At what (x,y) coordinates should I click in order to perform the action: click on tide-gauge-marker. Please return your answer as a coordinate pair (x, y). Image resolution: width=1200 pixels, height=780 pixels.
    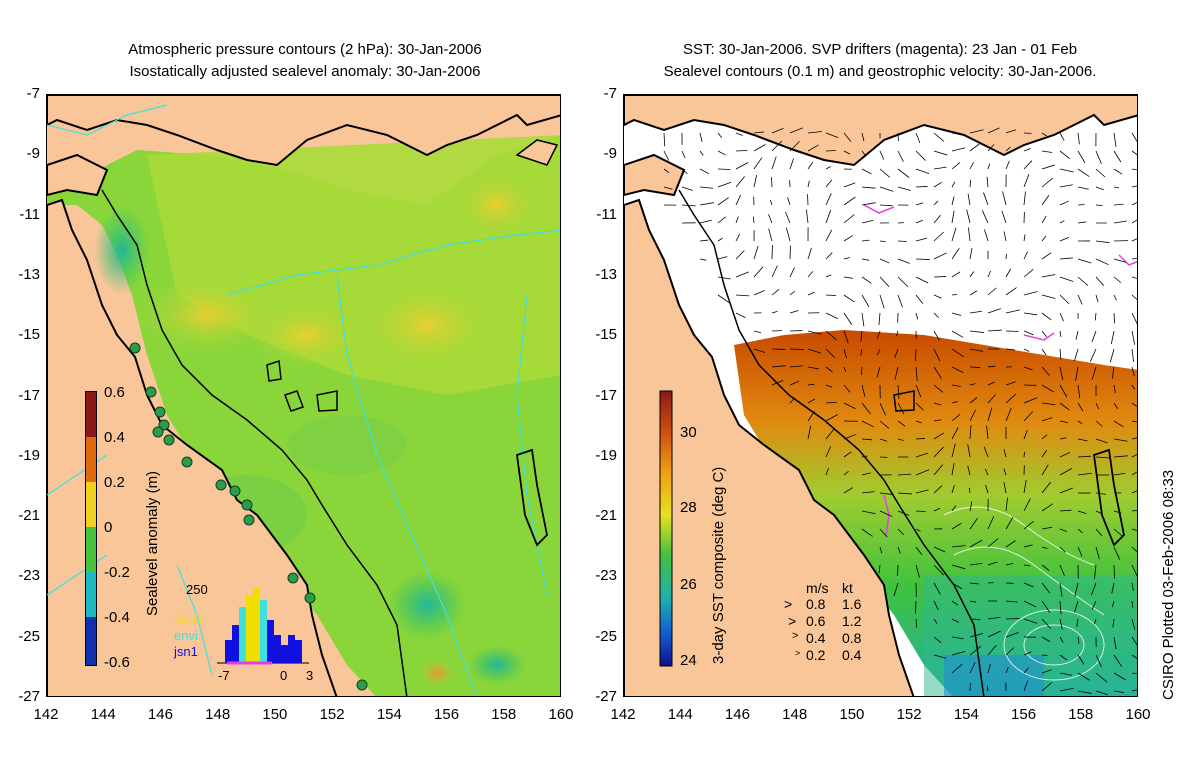
    Looking at the image, I should click on (293, 578).